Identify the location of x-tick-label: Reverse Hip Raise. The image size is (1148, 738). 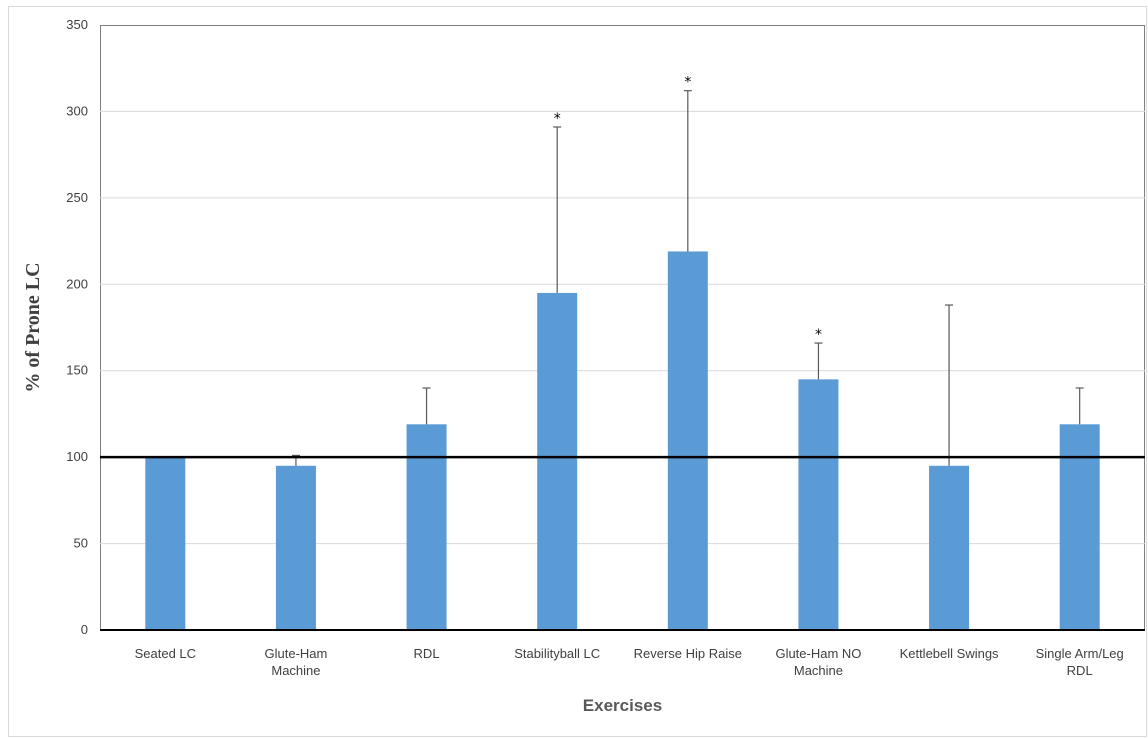
(688, 653).